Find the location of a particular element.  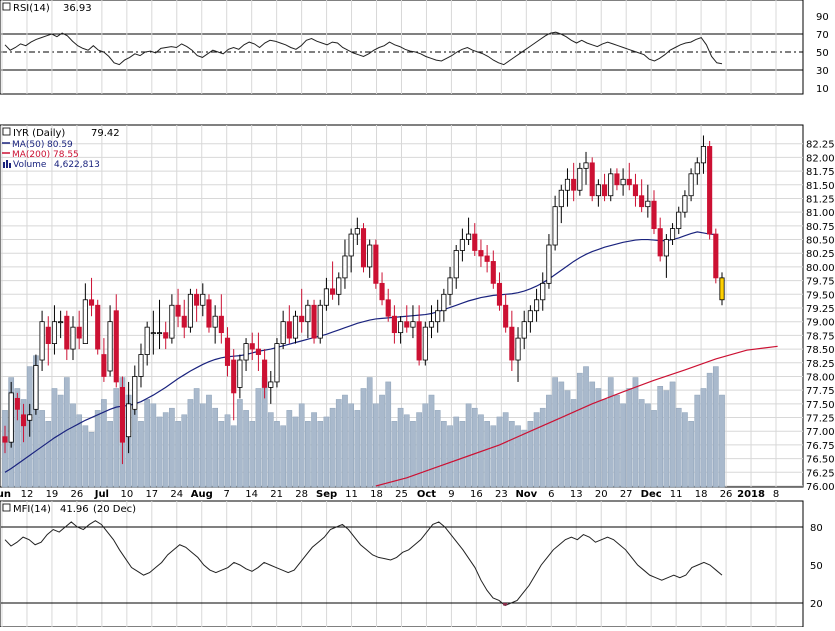

price-tick-label: 76.75 is located at coordinates (820, 446).